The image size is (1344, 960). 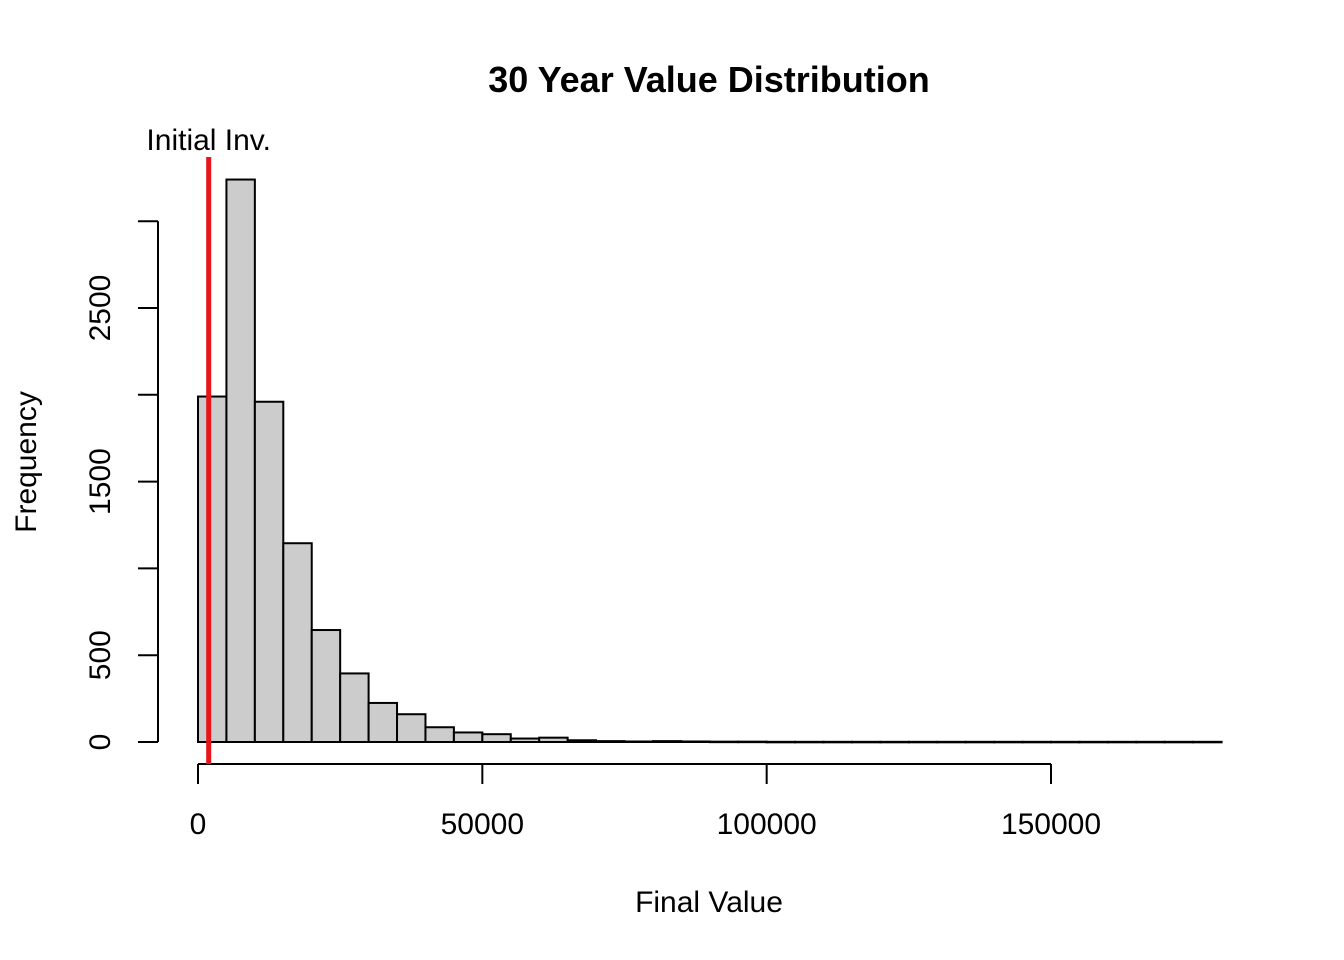 What do you see at coordinates (100, 742) in the screenshot?
I see `y-tick-label: 0` at bounding box center [100, 742].